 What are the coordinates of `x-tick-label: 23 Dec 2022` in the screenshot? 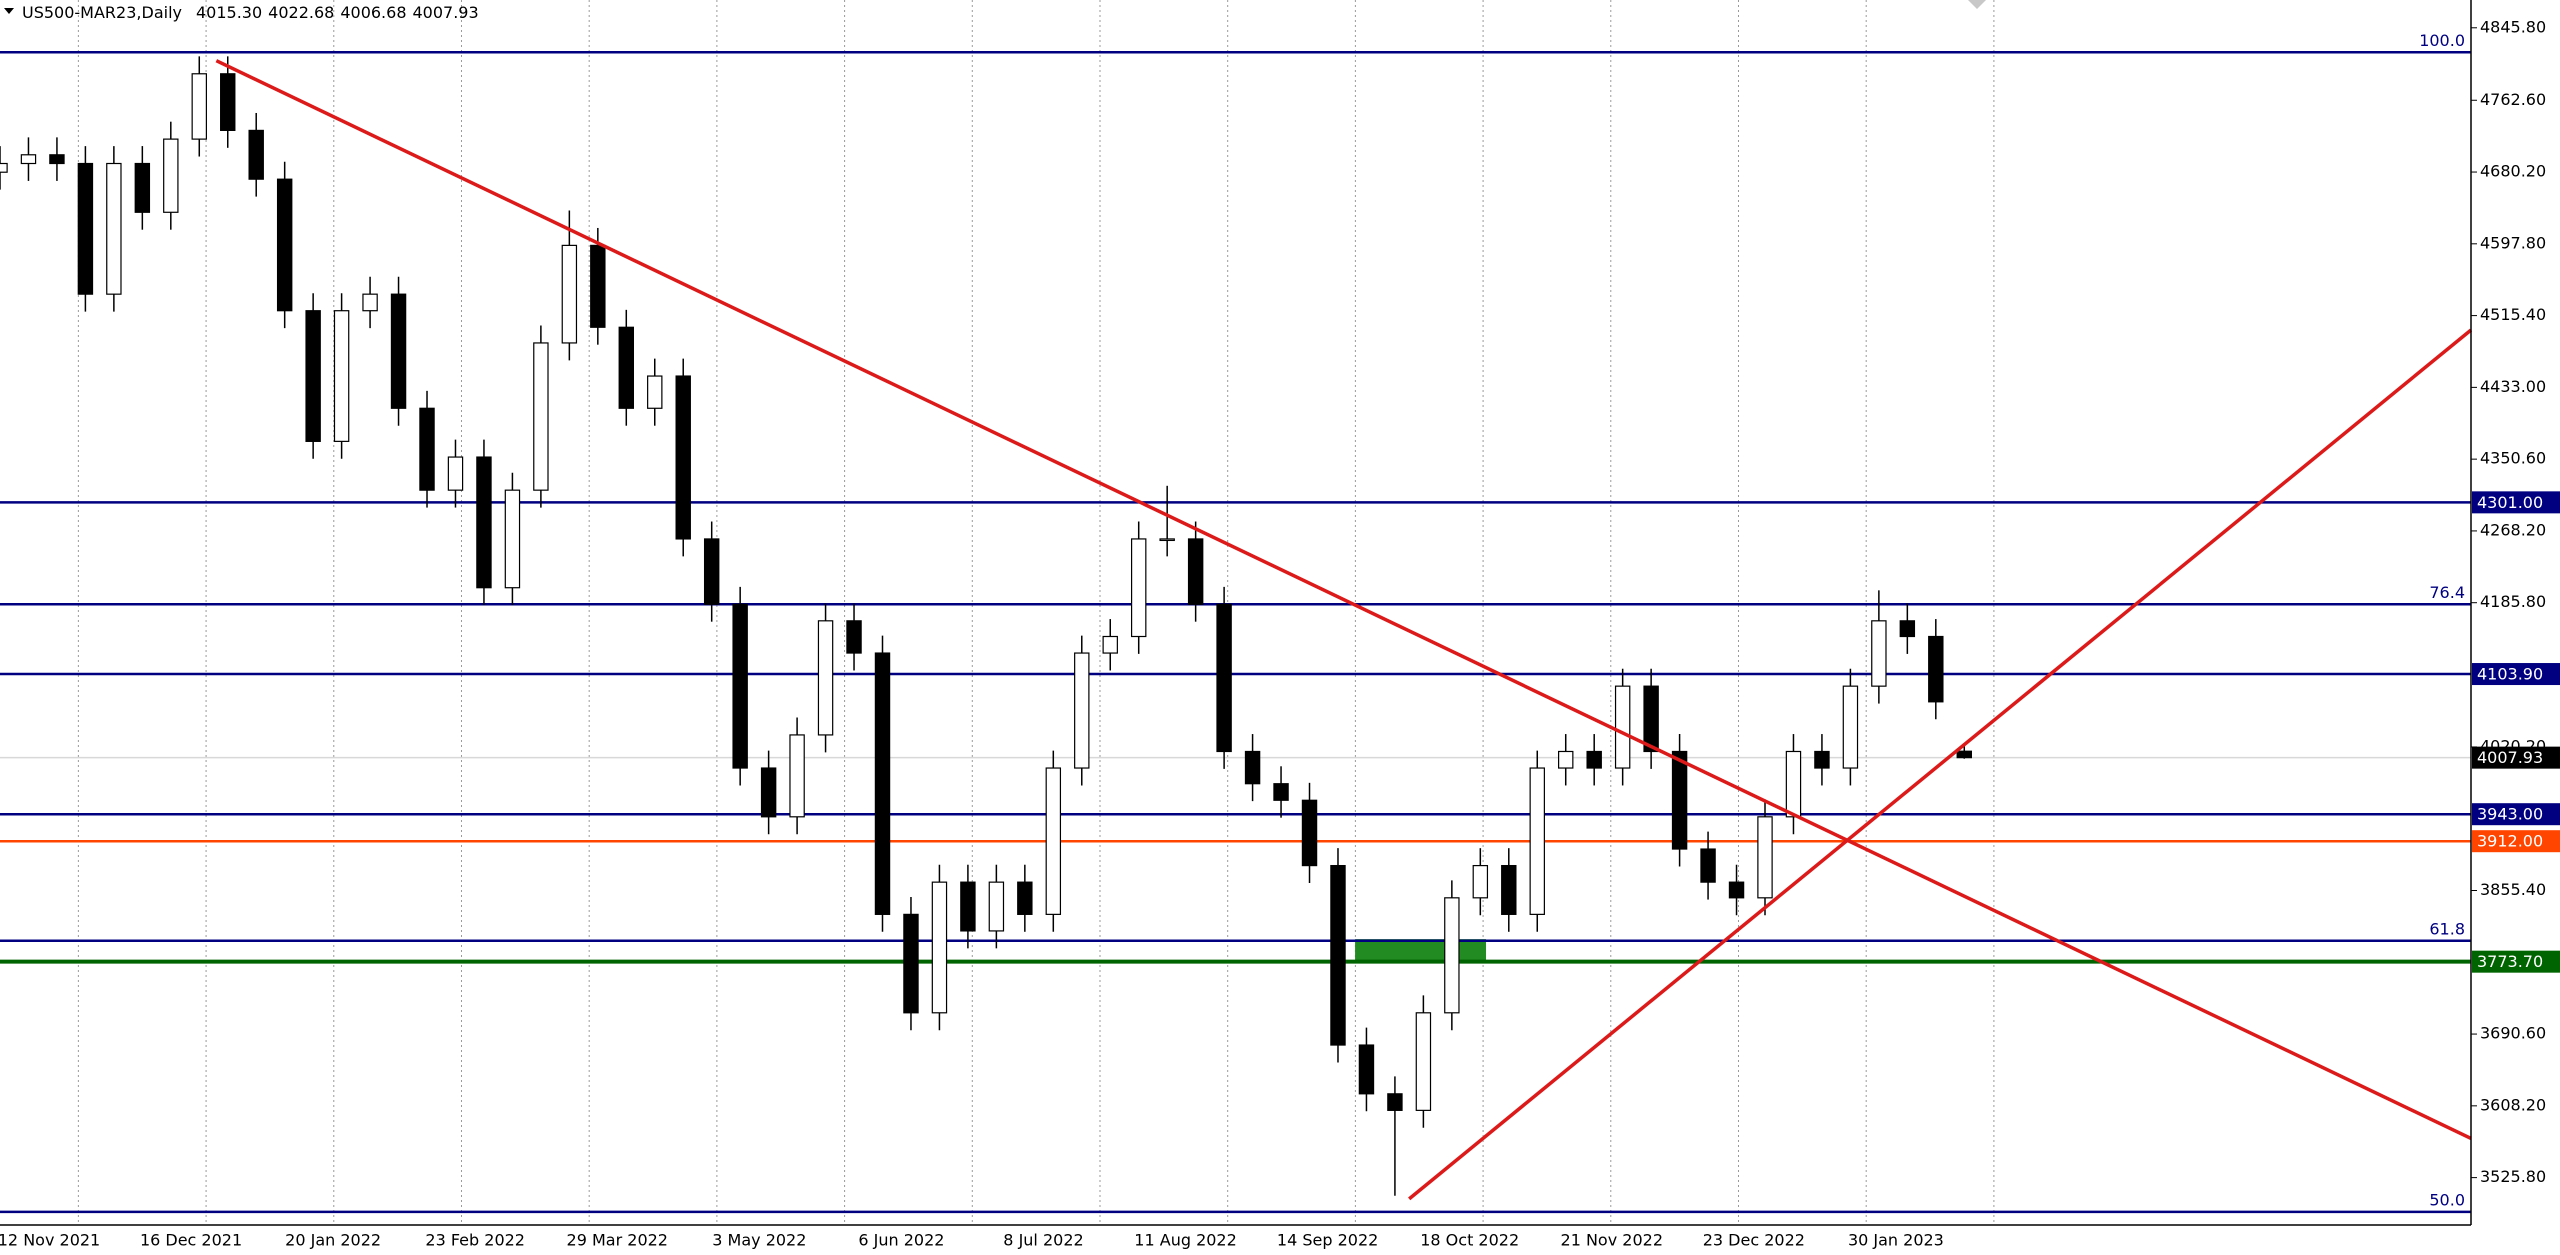 It's located at (1754, 1240).